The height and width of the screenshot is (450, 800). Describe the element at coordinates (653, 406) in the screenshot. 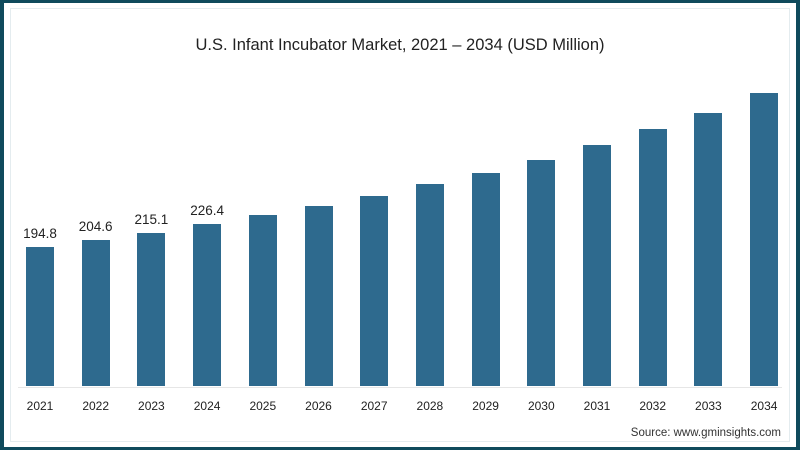

I see `x-tick-label: 2032` at that location.